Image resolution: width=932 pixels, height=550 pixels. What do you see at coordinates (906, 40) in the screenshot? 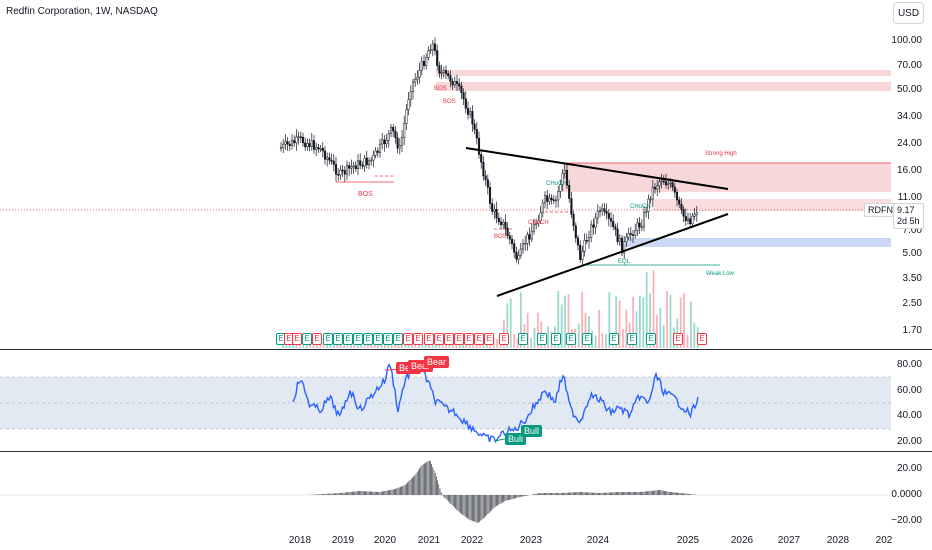
I see `price-axis-label: 100.00` at bounding box center [906, 40].